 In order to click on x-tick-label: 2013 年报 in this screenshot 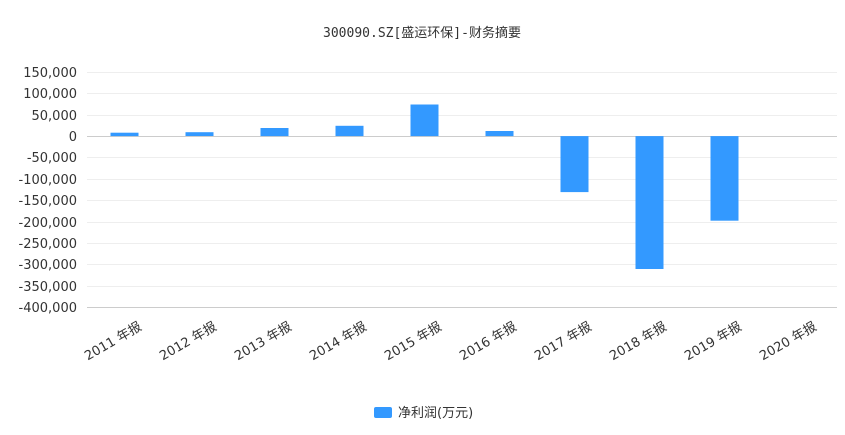, I will do `click(263, 341)`.